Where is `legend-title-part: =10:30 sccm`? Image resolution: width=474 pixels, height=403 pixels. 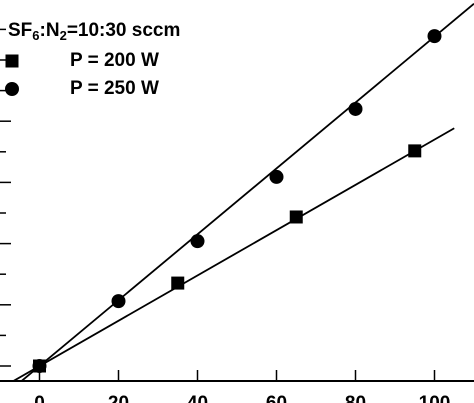 legend-title-part: =10:30 sccm is located at coordinates (124, 30).